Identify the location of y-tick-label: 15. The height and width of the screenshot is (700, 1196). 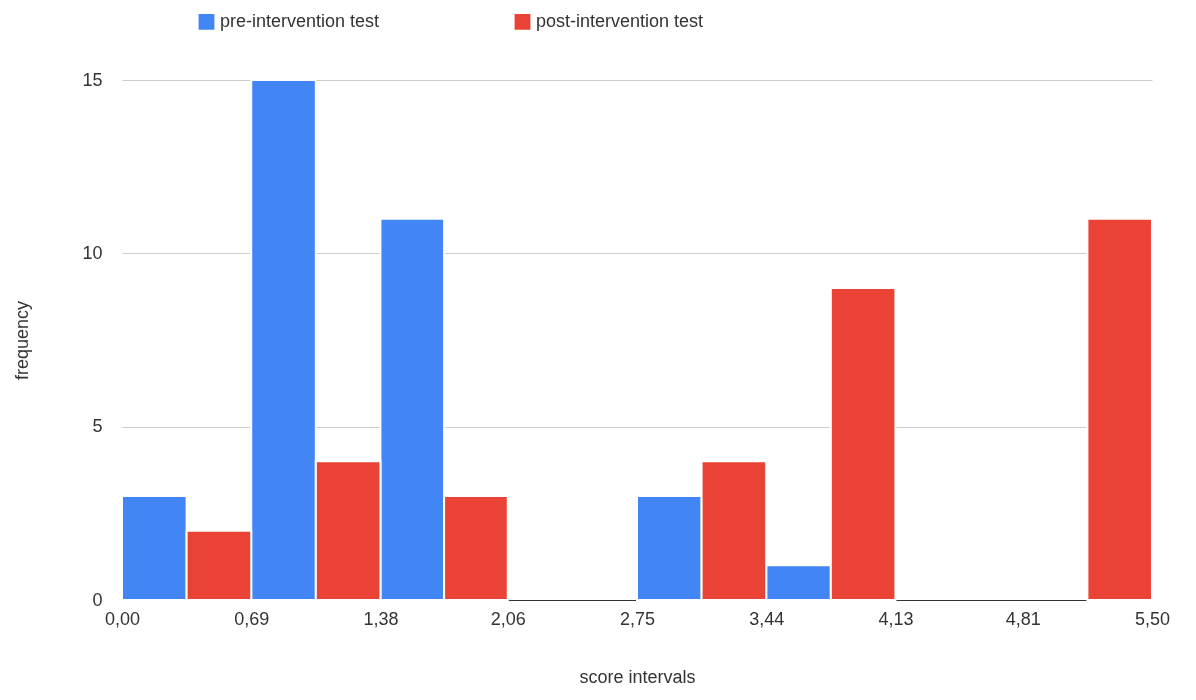
(92, 79).